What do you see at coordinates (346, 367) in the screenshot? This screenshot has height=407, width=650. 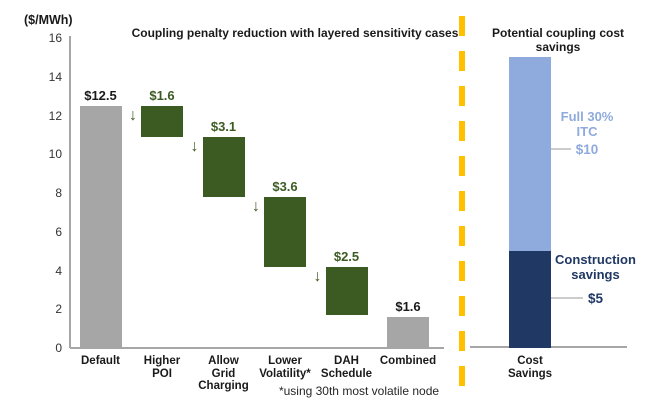 I see `category-label: DAH Schedule` at bounding box center [346, 367].